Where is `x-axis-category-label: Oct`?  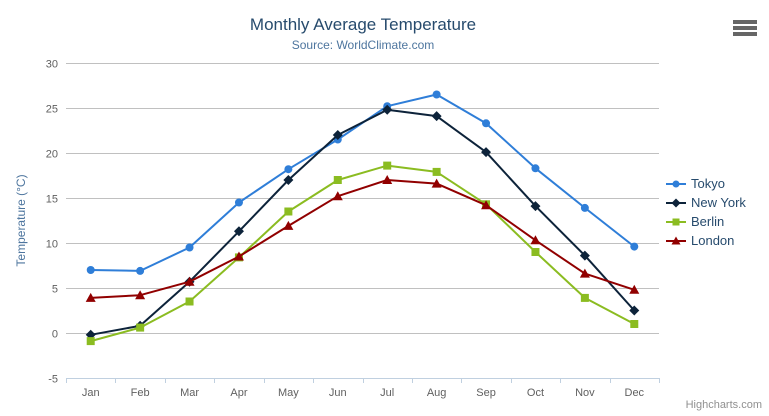
x-axis-category-label: Oct is located at coordinates (535, 393).